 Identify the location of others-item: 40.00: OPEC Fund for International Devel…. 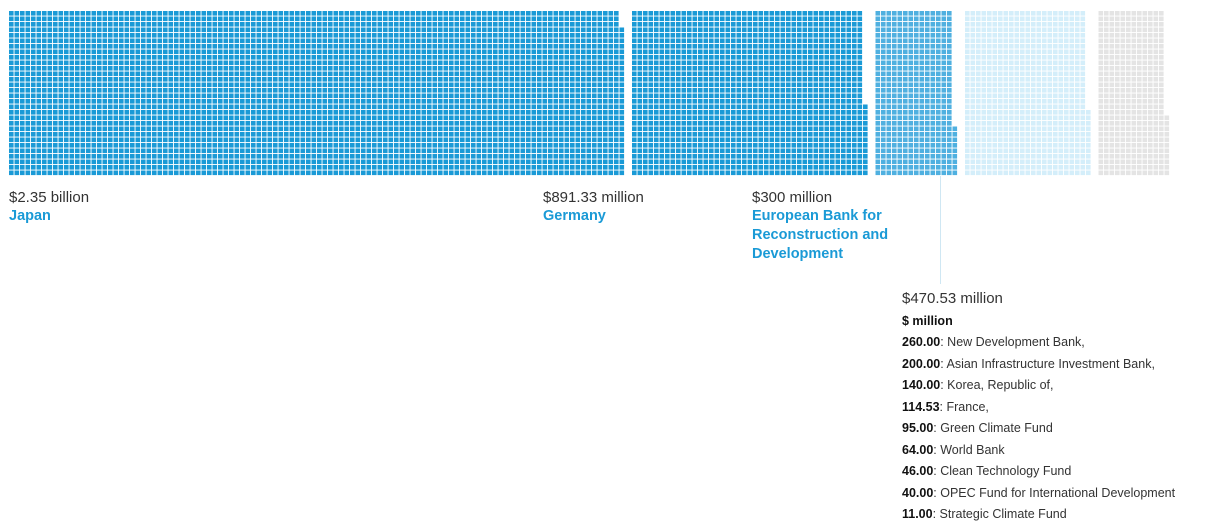
(1062, 494).